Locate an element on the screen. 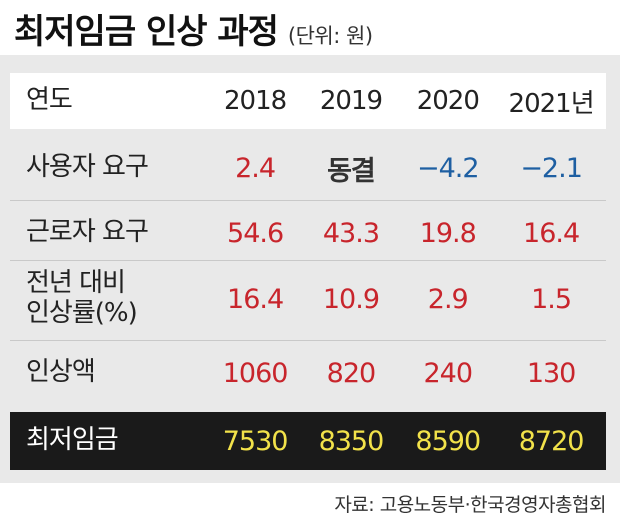 The image size is (620, 522). table-cell: 8720 is located at coordinates (551, 441).